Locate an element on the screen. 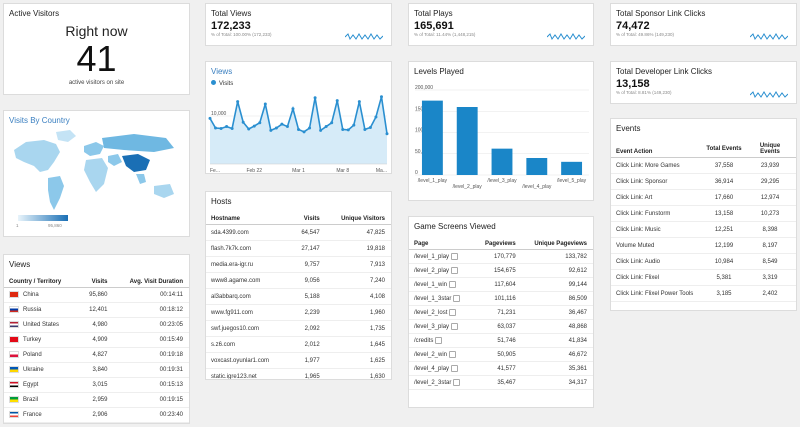 Image resolution: width=800 pixels, height=427 pixels. country-cell: China is located at coordinates (42, 295).